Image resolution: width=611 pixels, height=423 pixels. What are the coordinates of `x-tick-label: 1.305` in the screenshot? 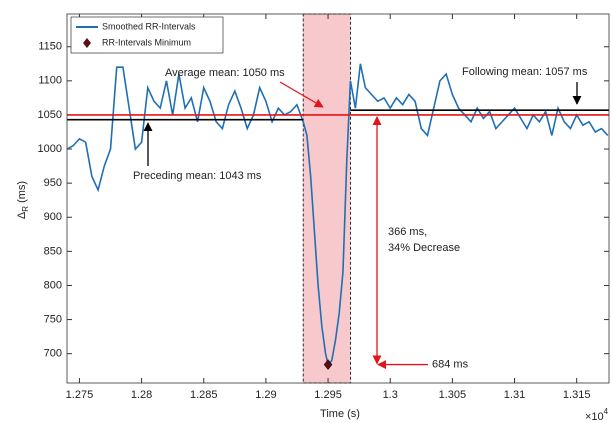 It's located at (453, 395).